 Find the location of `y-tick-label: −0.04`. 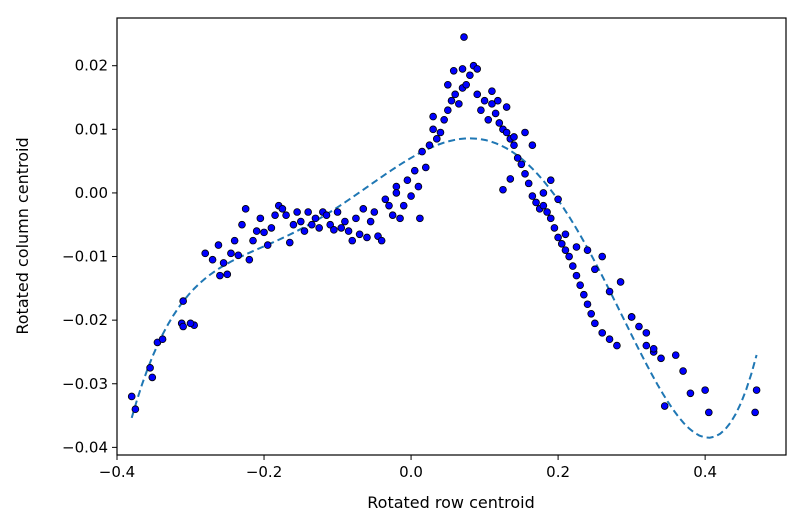

y-tick-label: −0.04 is located at coordinates (85, 447).